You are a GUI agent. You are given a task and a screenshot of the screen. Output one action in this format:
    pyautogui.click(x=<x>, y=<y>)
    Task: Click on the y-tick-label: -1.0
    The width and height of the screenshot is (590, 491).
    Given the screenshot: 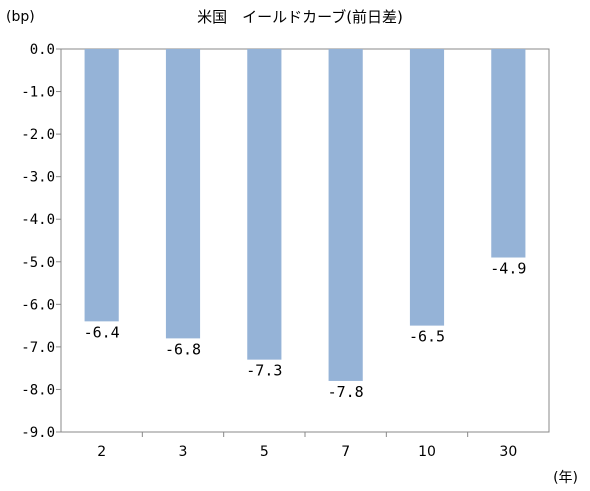 What is the action you would take?
    pyautogui.click(x=38, y=93)
    